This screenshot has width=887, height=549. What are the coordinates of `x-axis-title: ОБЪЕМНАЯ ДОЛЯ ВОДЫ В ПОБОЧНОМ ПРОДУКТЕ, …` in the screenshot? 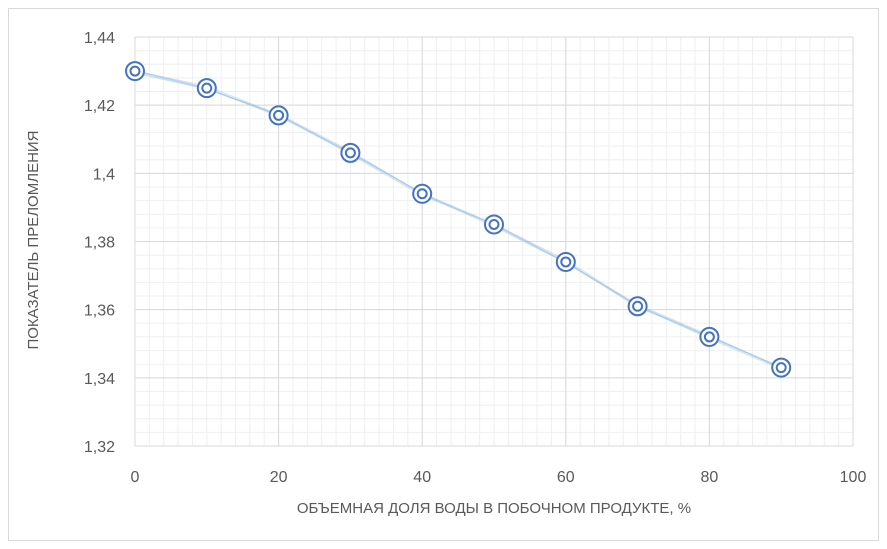 It's located at (494, 508).